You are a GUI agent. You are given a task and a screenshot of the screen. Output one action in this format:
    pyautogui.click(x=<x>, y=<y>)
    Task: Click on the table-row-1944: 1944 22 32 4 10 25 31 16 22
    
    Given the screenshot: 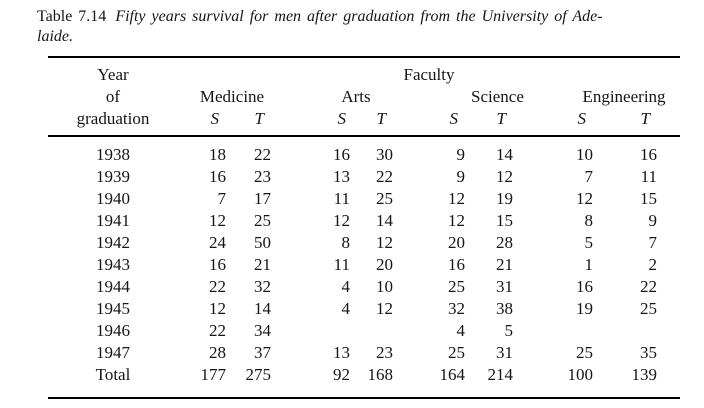 What is the action you would take?
    pyautogui.click(x=364, y=287)
    